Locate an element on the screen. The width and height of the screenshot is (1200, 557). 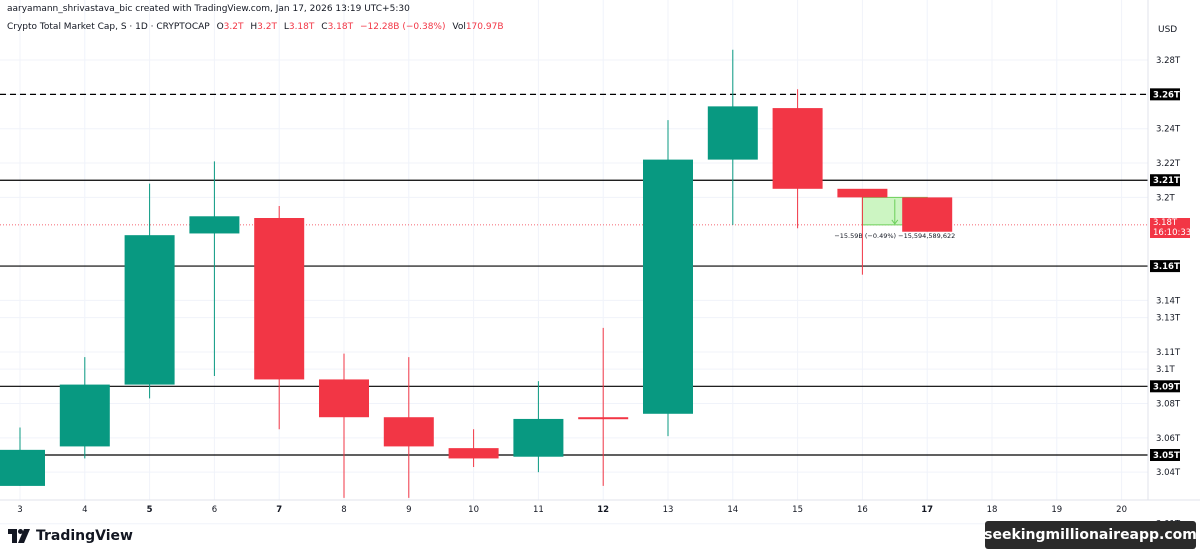
price-tick-label: 3.24T is located at coordinates (1168, 130).